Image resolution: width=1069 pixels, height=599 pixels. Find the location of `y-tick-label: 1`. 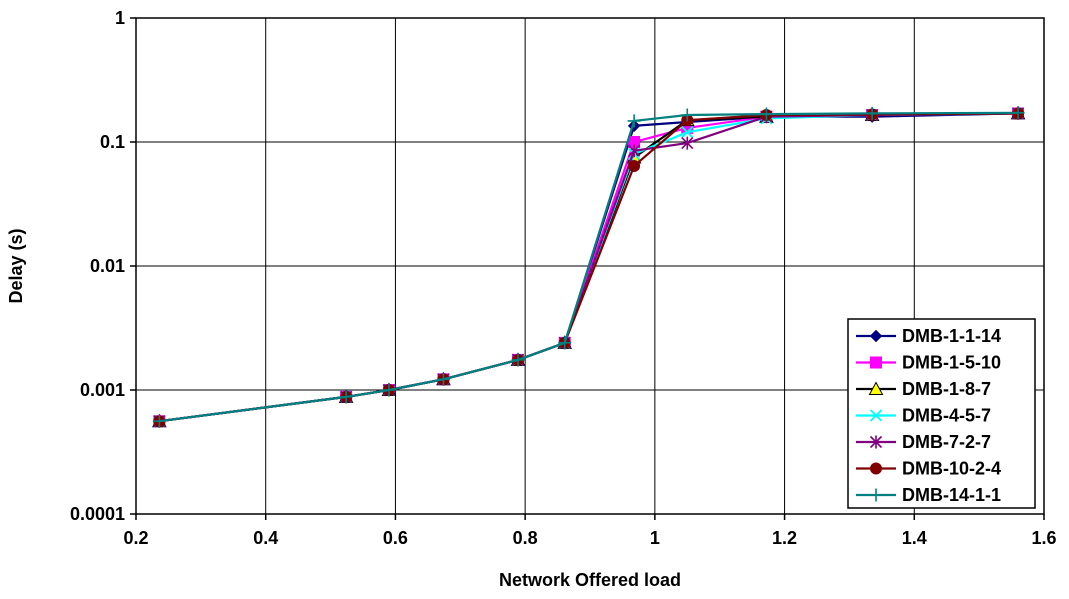

y-tick-label: 1 is located at coordinates (120, 18).